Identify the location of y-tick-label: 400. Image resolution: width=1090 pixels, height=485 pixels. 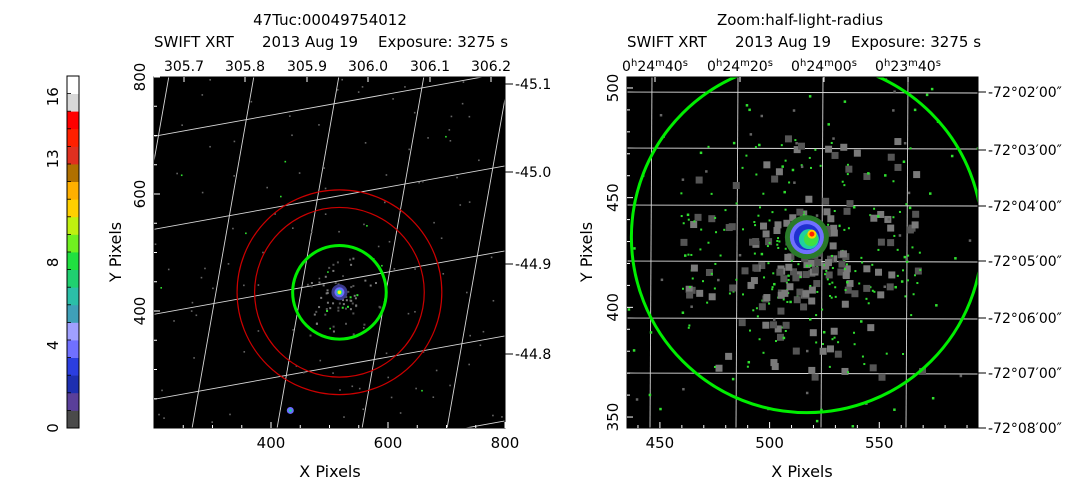
(613, 307).